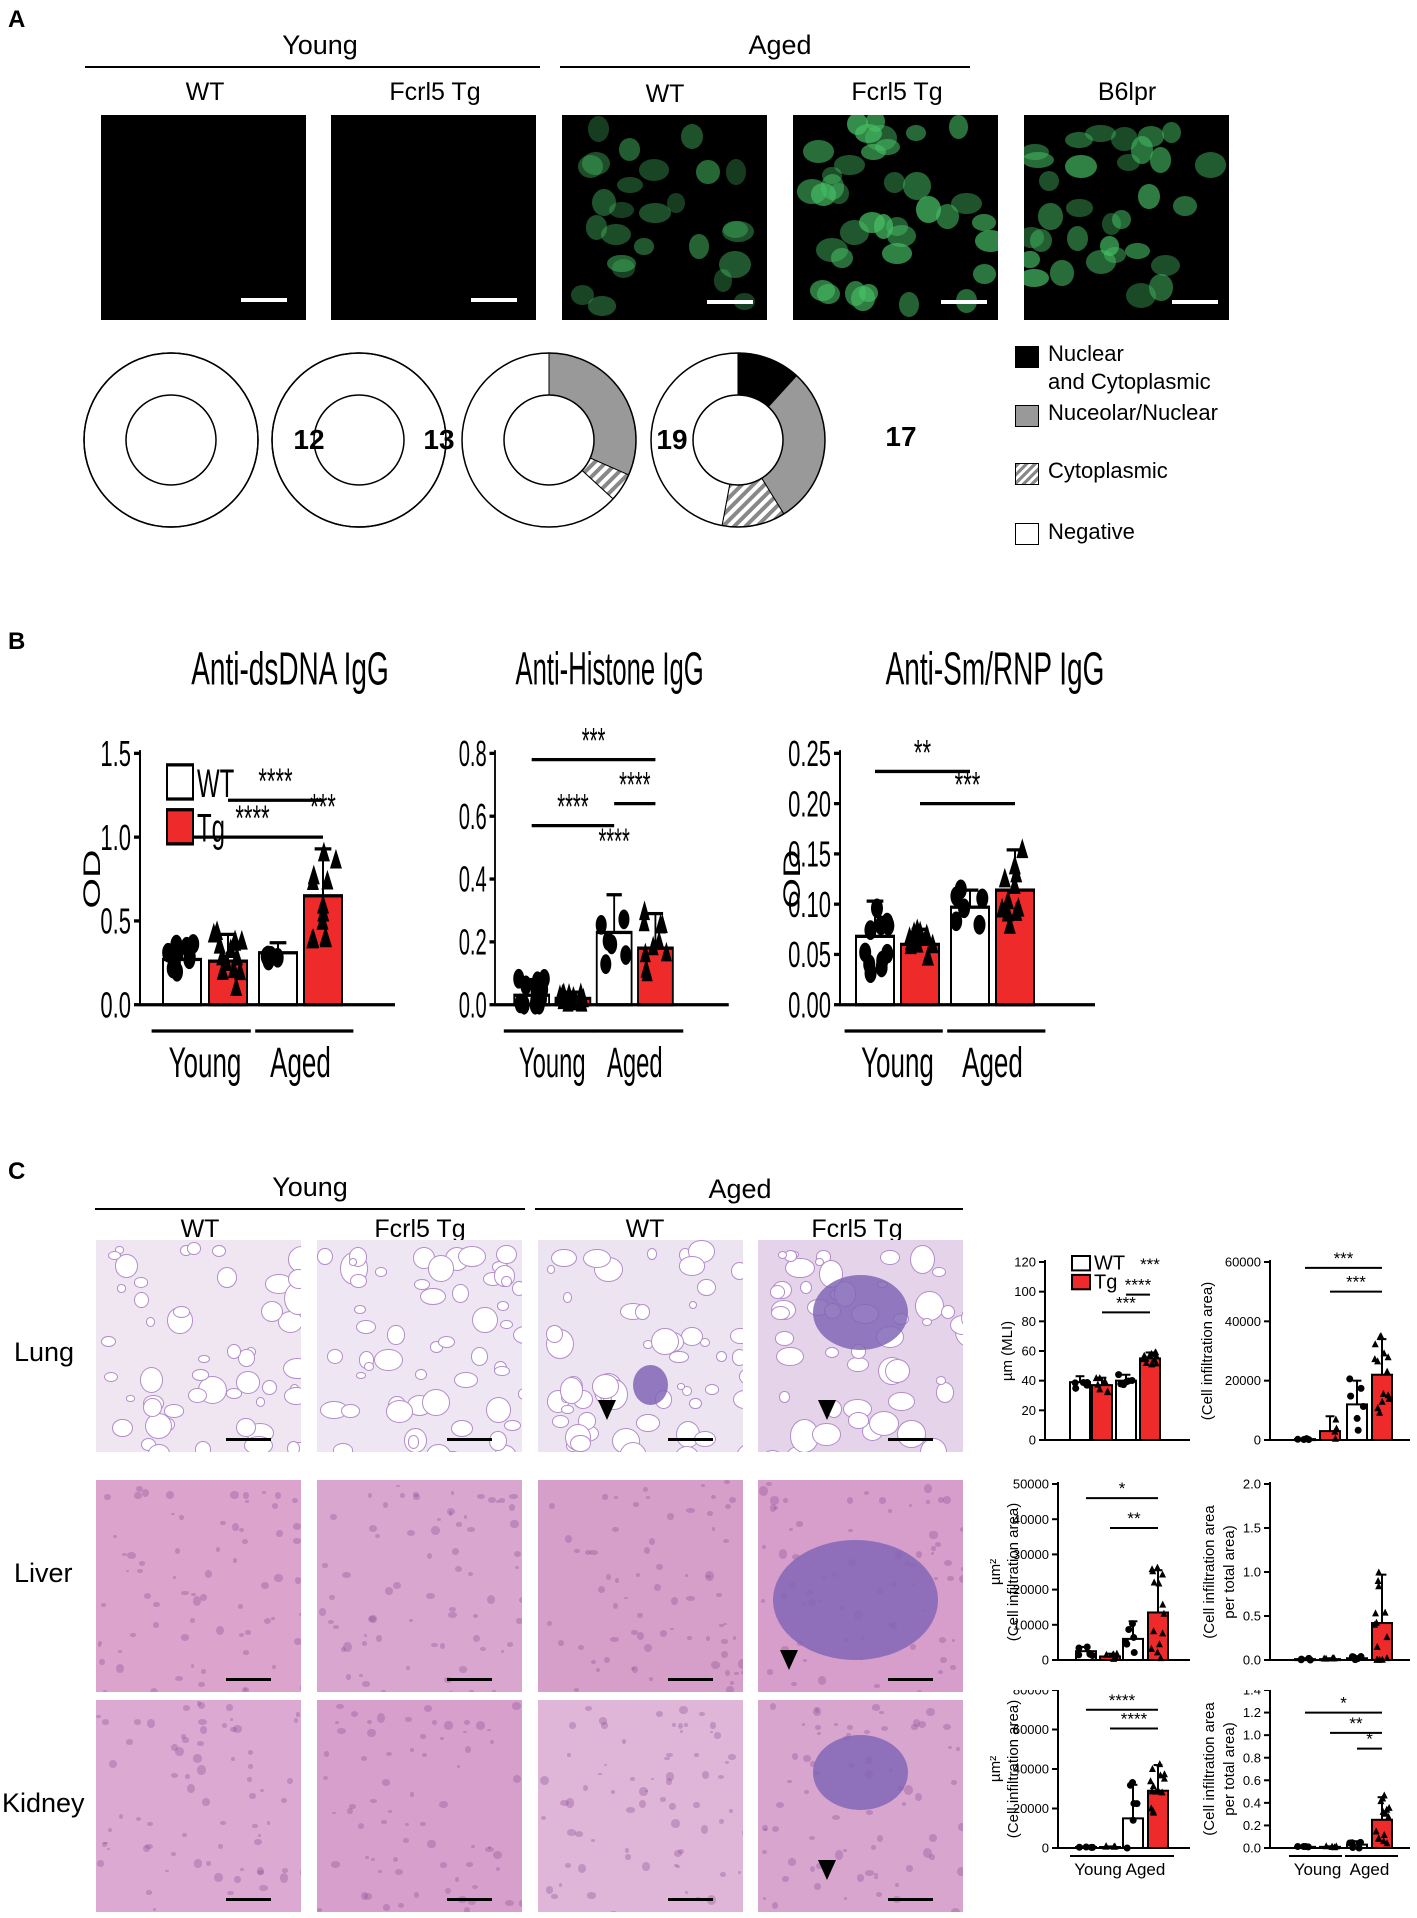  I want to click on column-label: Fcrl5 Tg, so click(857, 1229).